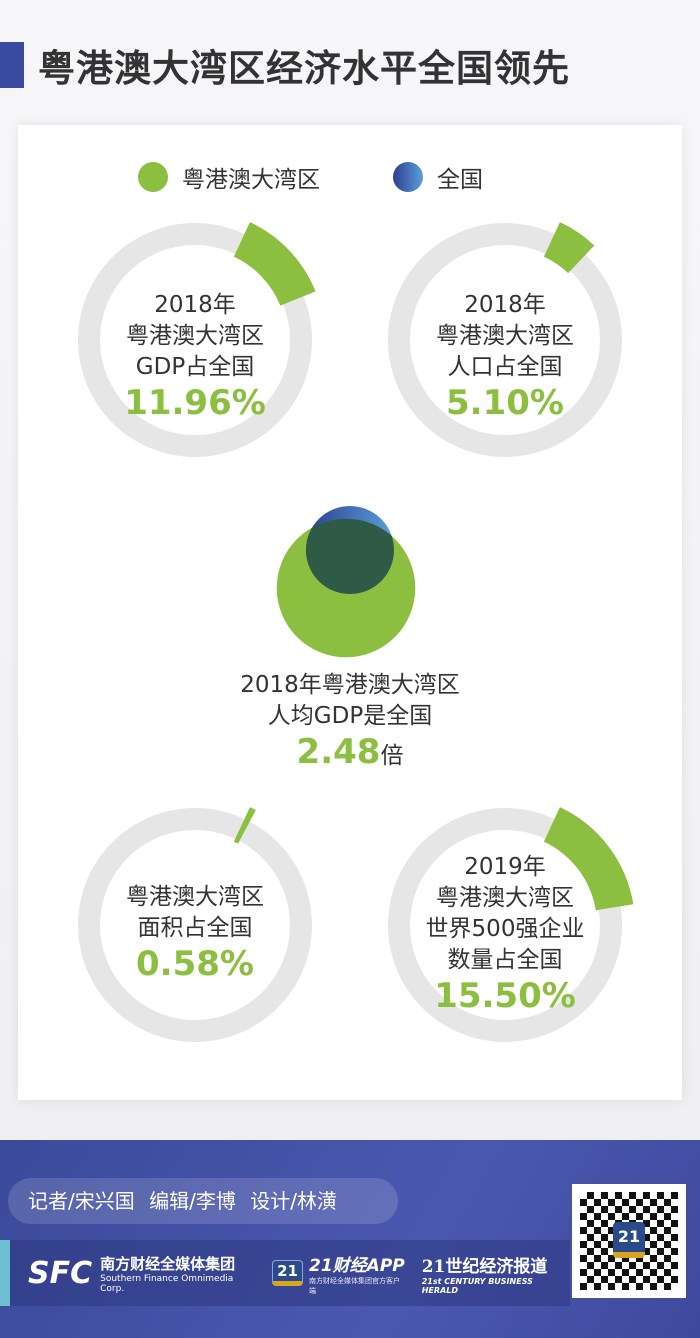 The height and width of the screenshot is (1338, 700). I want to click on legend-item-national: 全国, so click(438, 177).